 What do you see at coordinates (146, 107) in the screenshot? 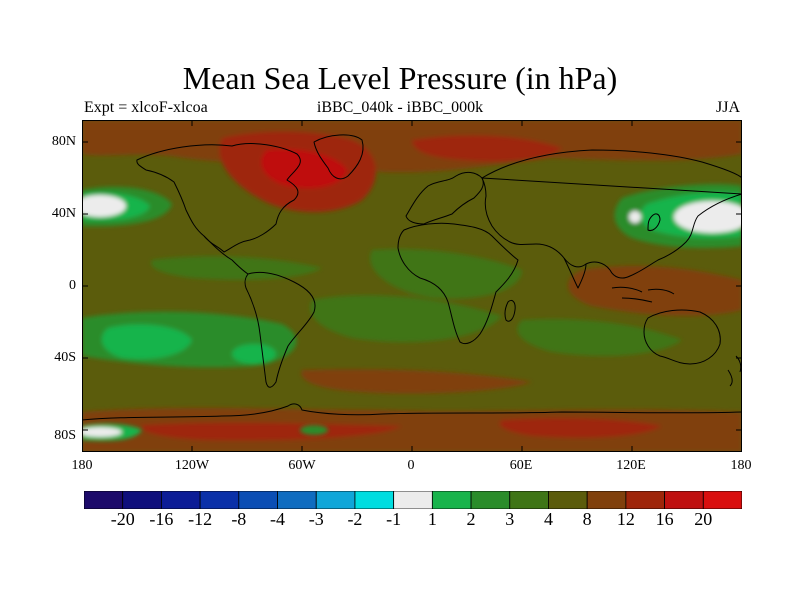
I see `experiment-label: Expt = xlcoF-xlcoa` at bounding box center [146, 107].